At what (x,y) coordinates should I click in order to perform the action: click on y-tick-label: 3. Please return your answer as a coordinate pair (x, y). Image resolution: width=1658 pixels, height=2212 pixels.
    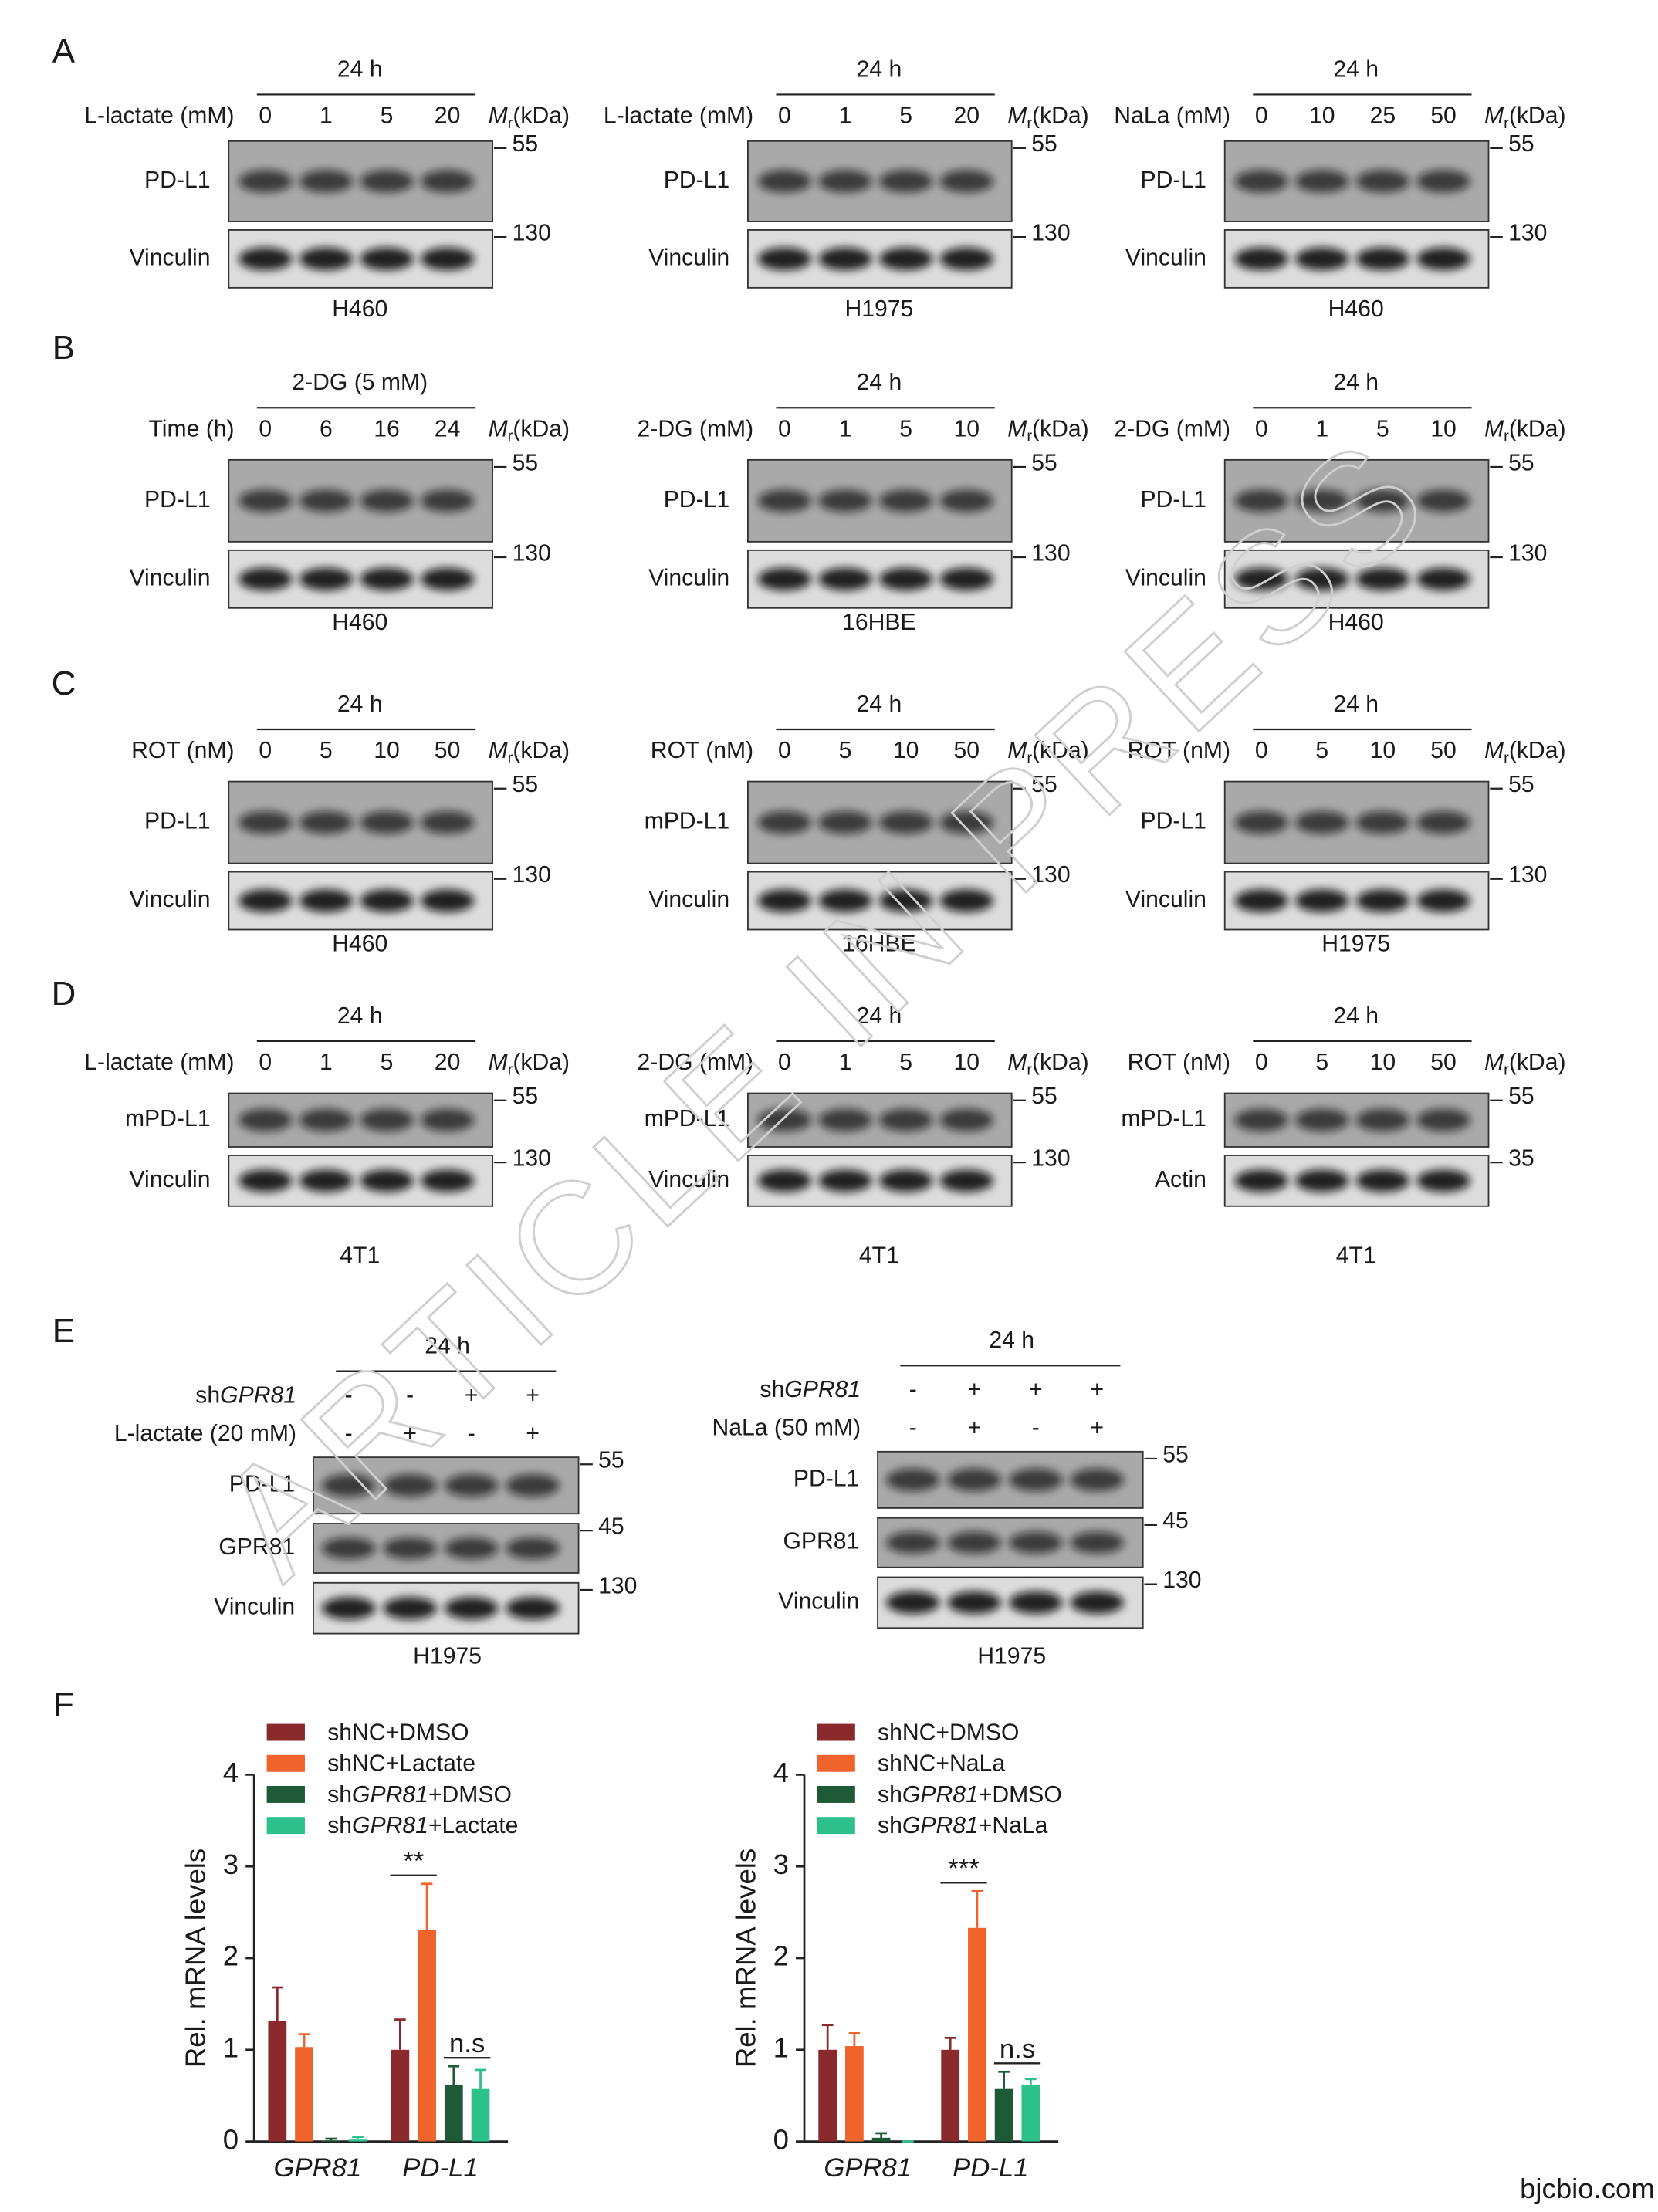
    Looking at the image, I should click on (781, 1864).